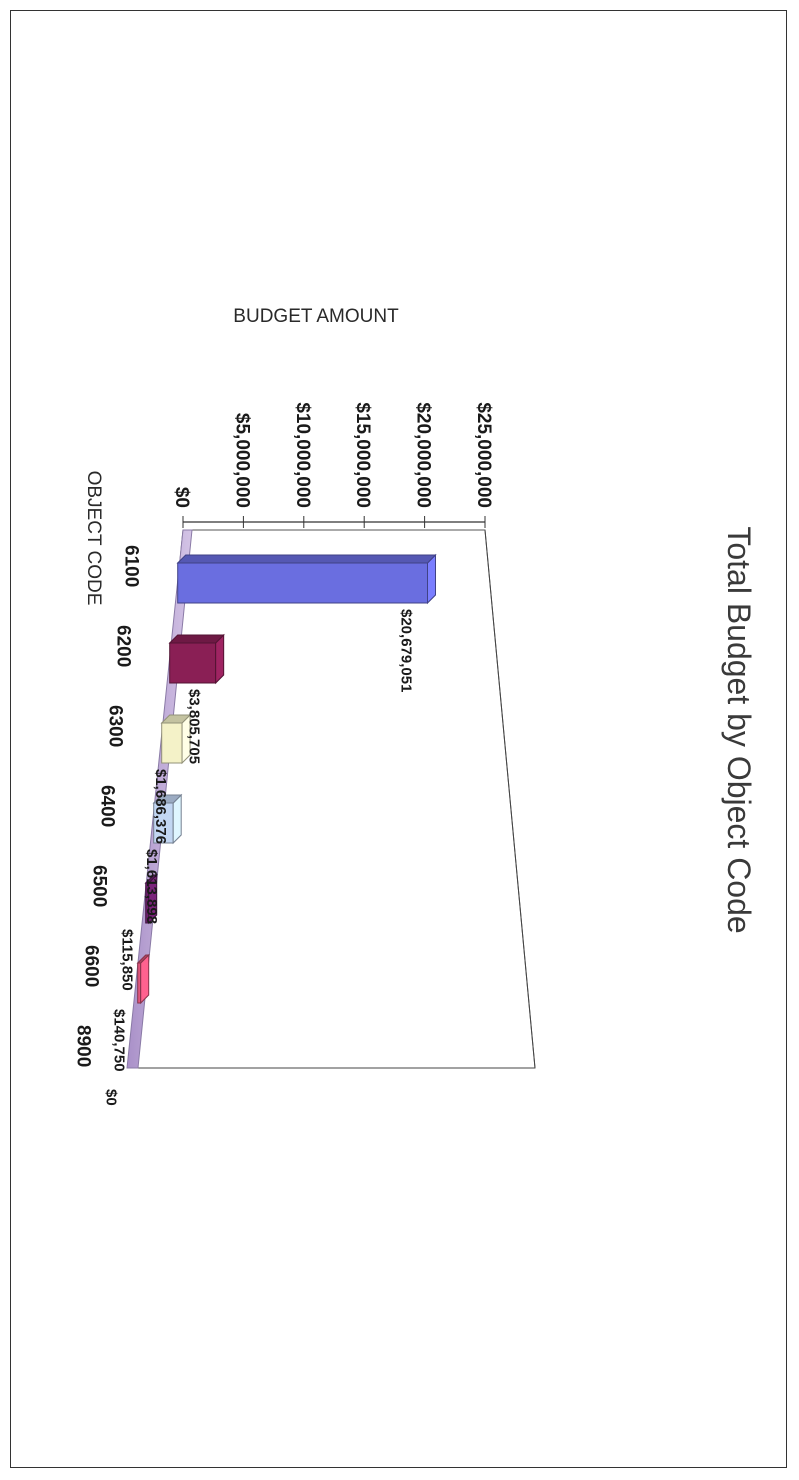 The height and width of the screenshot is (1480, 799). Describe the element at coordinates (316, 316) in the screenshot. I see `y-axis-title: BUDGET AMOUNT` at that location.